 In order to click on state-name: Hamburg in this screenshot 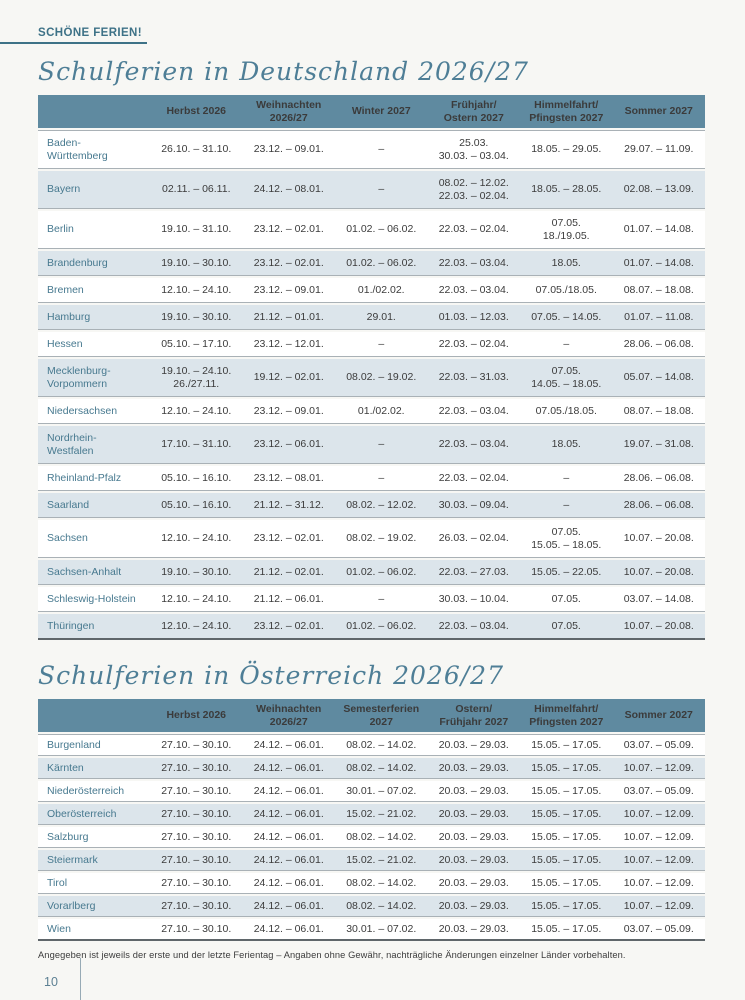, I will do `click(69, 316)`.